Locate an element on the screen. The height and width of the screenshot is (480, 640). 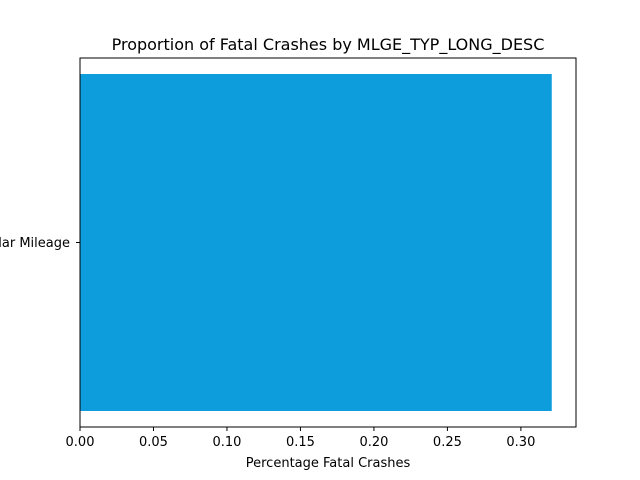
y-tick-label: Regular Mileage is located at coordinates (35, 243).